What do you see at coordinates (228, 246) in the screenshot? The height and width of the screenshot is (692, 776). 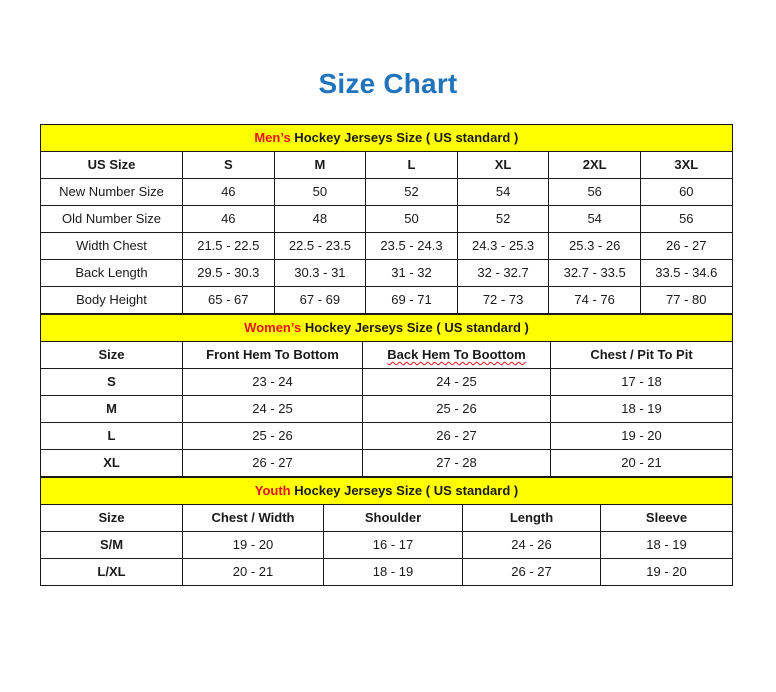 I see `mens-cell-2-0: 21.5 - 22.5` at bounding box center [228, 246].